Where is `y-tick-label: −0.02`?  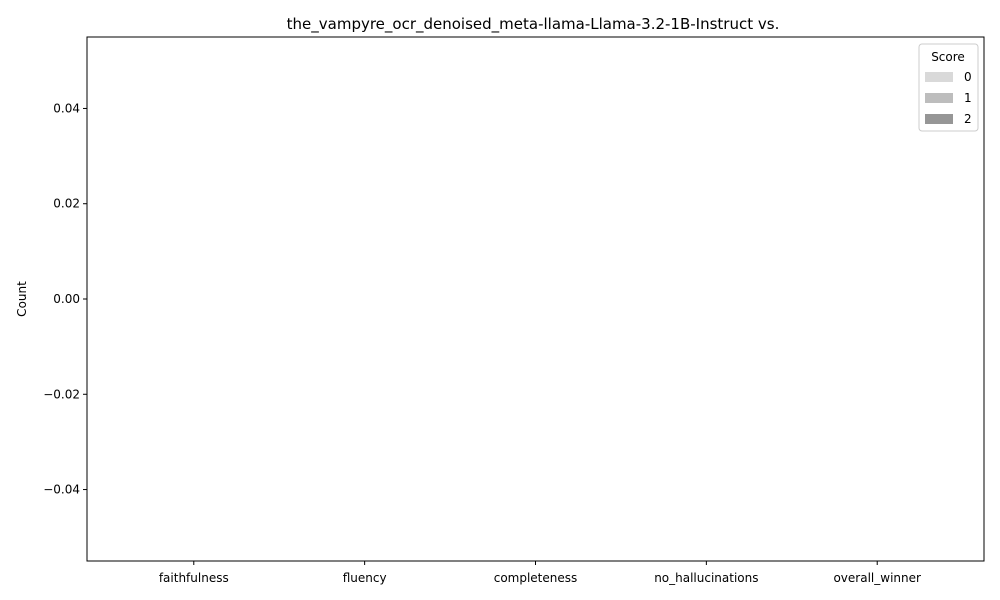 y-tick-label: −0.02 is located at coordinates (61, 394).